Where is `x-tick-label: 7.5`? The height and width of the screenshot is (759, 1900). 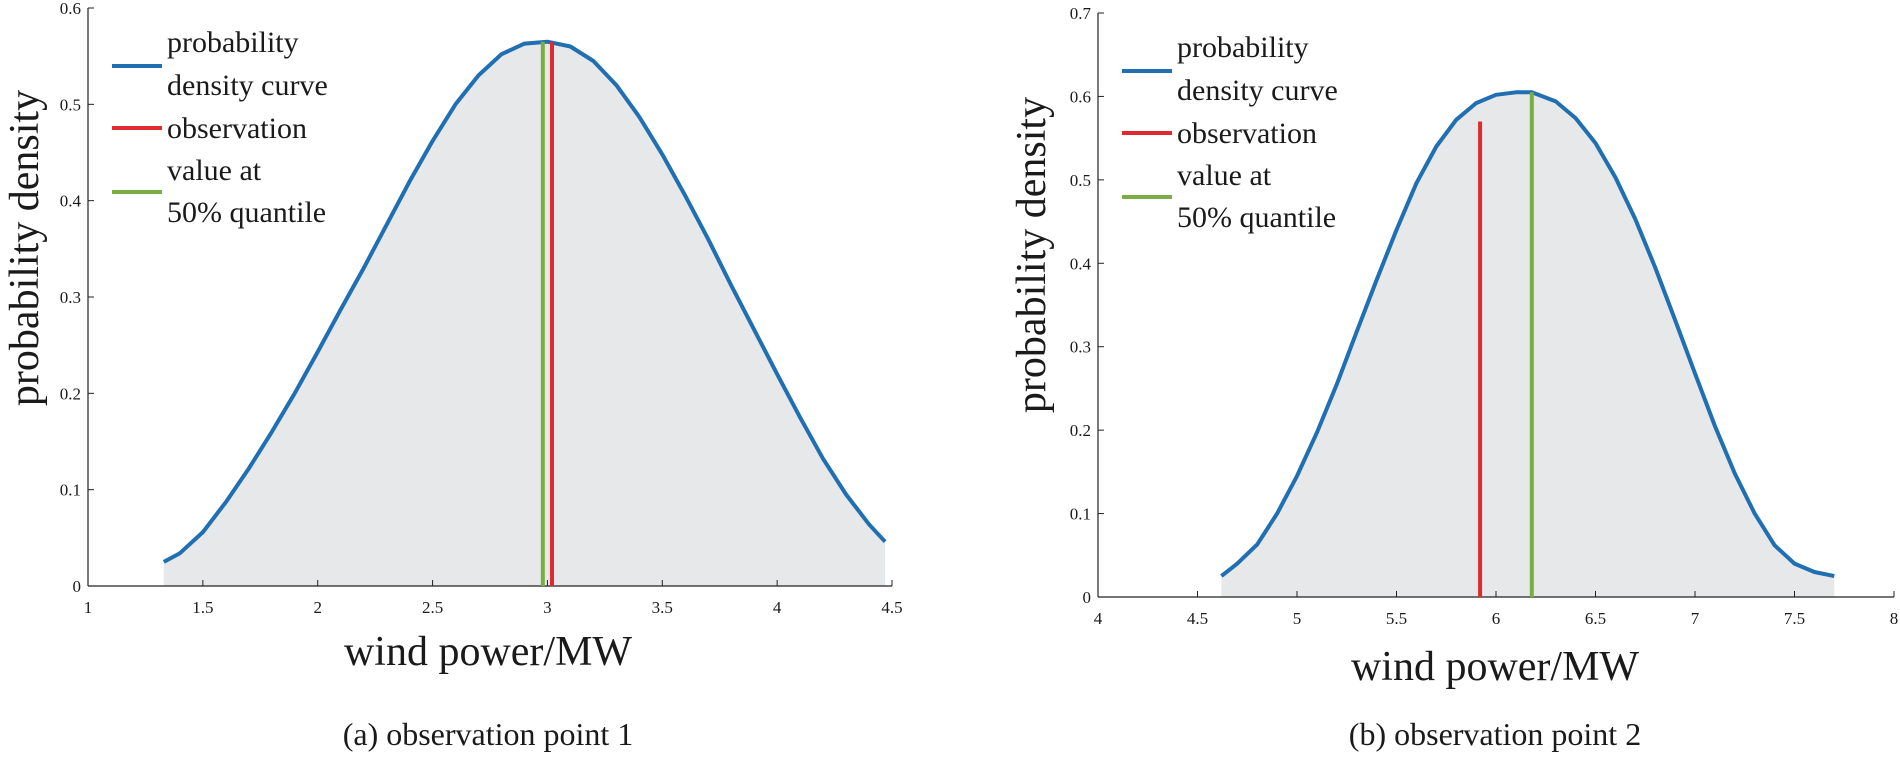
x-tick-label: 7.5 is located at coordinates (1794, 618).